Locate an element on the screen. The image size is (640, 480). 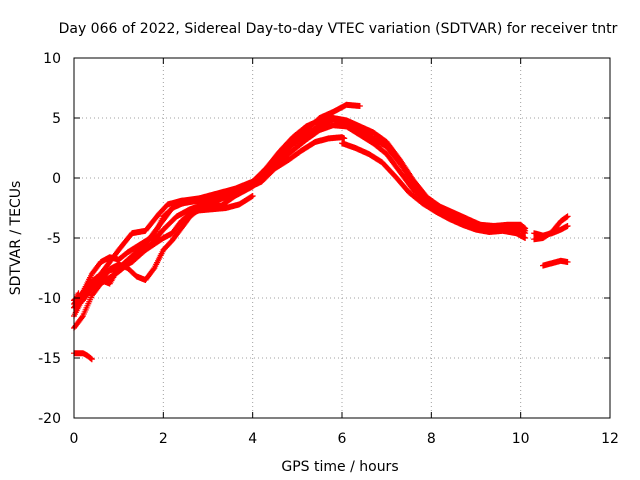
series-track-g is located at coordinates (434, 190).